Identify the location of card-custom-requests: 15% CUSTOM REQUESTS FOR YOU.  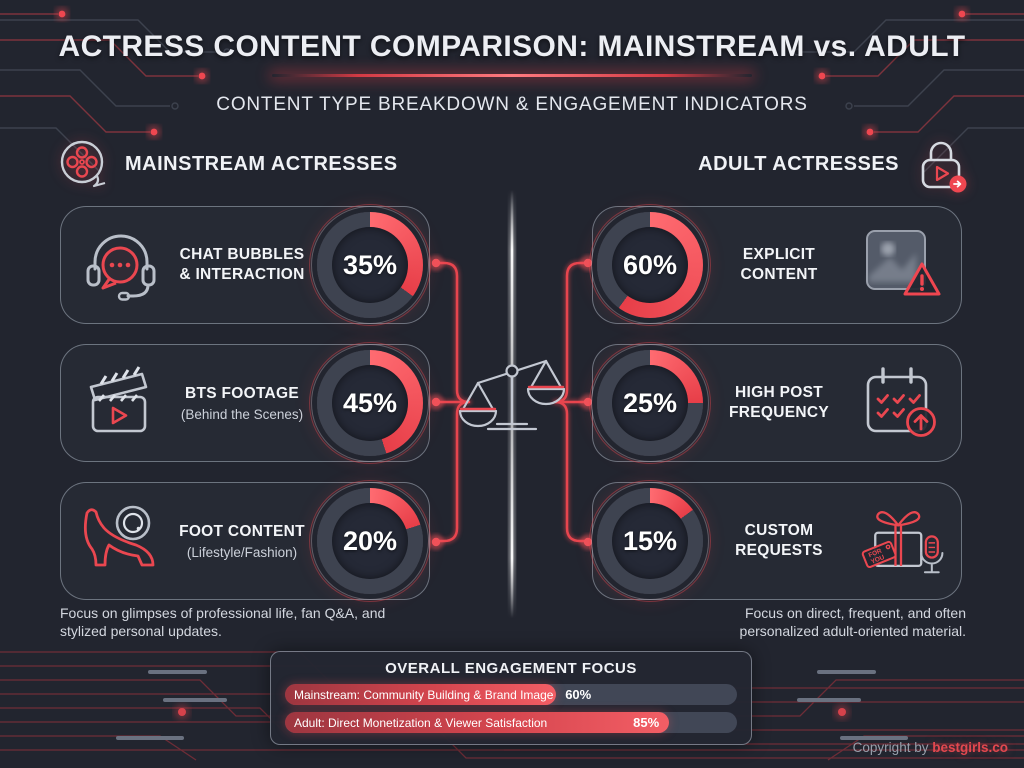
(775, 541).